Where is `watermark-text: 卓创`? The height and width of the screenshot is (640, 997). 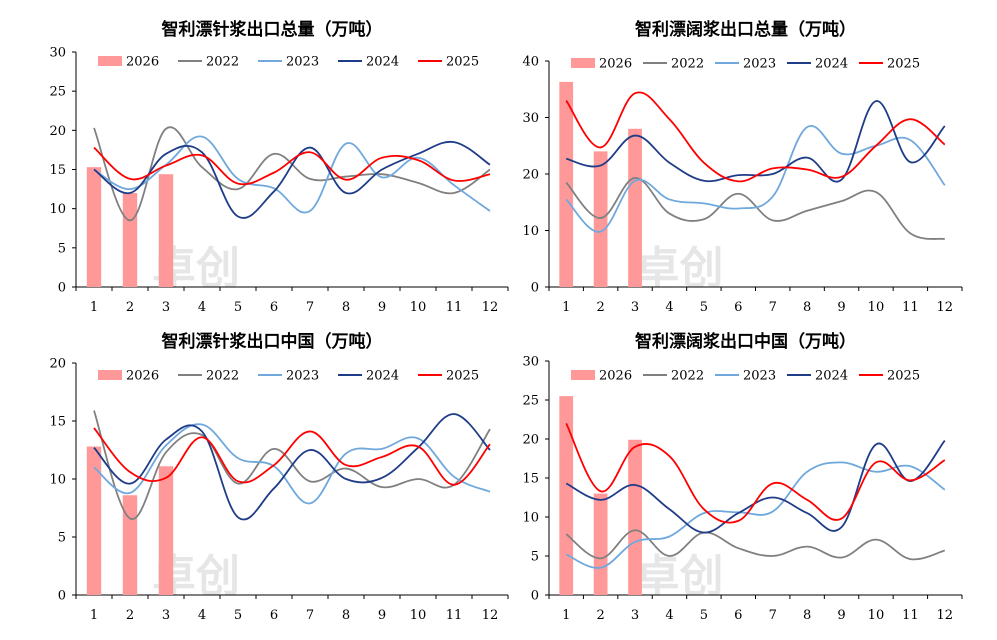
watermark-text: 卓创 is located at coordinates (680, 576).